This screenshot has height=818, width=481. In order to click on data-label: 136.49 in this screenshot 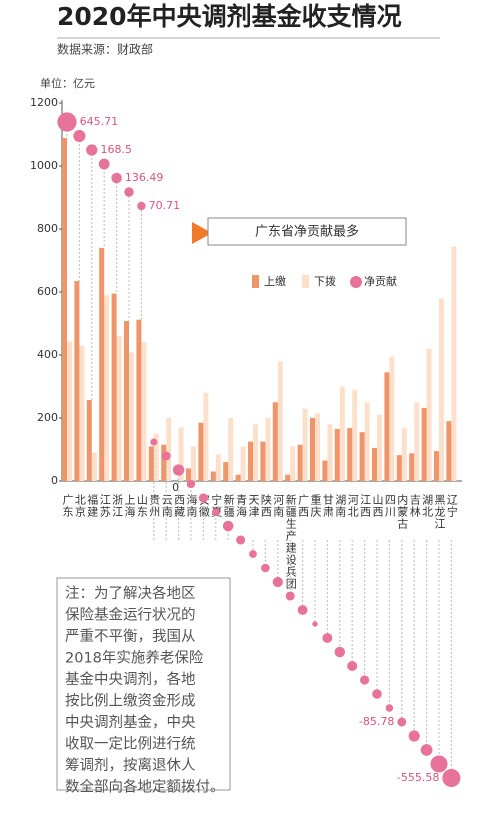, I will do `click(144, 177)`.